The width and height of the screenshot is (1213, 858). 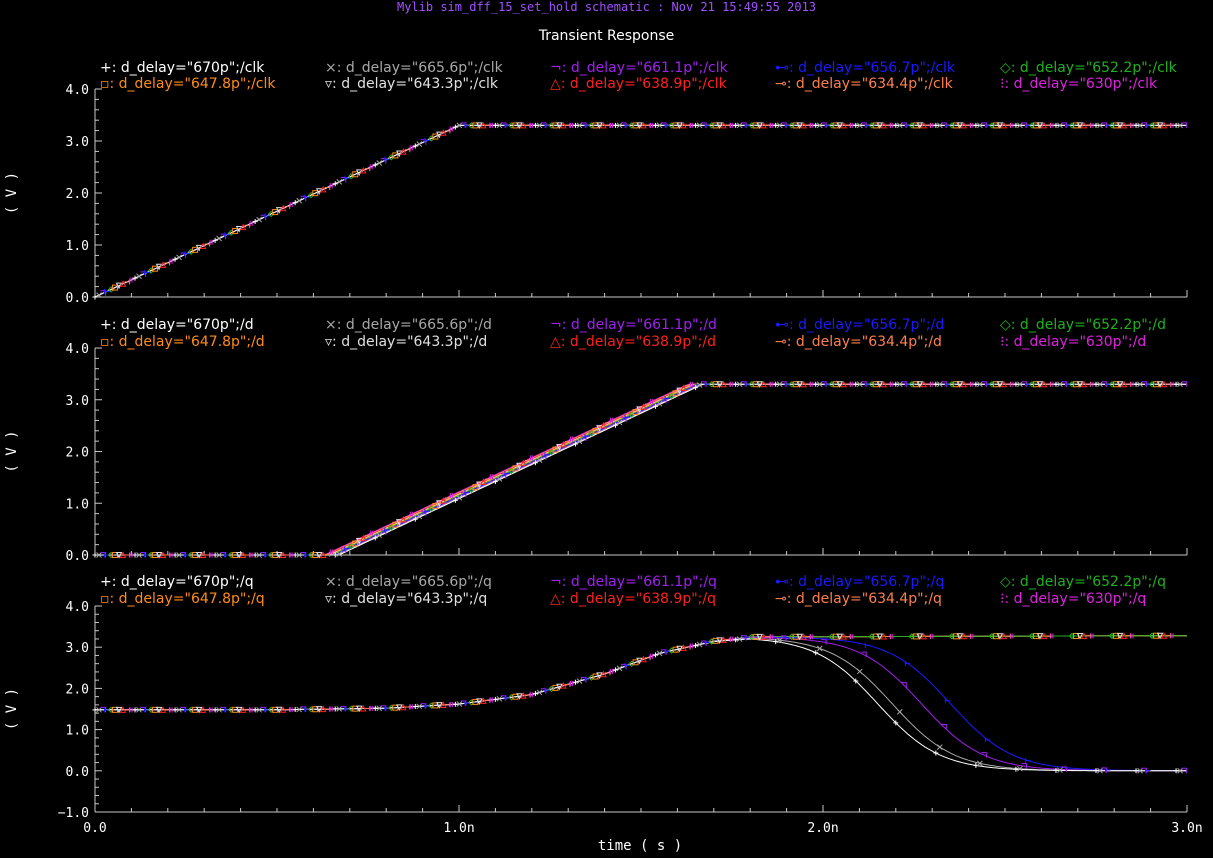 I want to click on legend-entry-clk-4: ◇: d_delay="652.2p";/clk, so click(x=1089, y=68).